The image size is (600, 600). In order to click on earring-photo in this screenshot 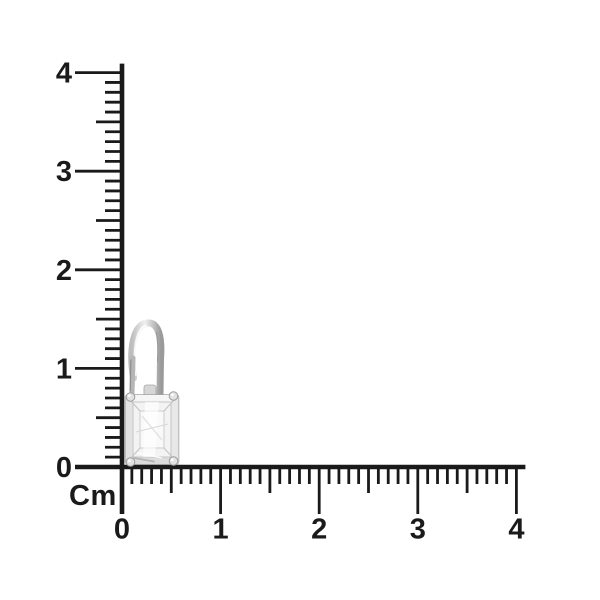, I will do `click(152, 393)`.